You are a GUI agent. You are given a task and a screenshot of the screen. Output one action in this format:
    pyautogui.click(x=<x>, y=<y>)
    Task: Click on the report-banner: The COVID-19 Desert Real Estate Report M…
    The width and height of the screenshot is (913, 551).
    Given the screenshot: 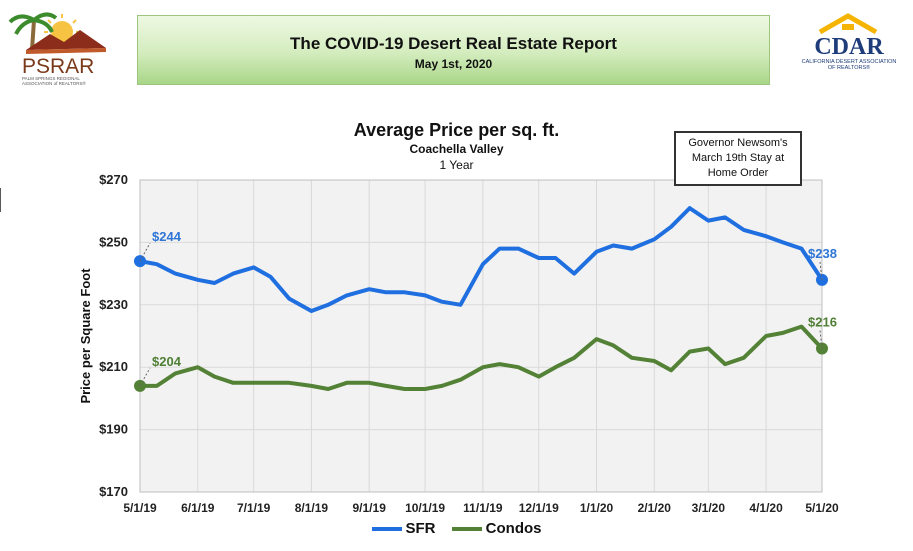 What is the action you would take?
    pyautogui.click(x=453, y=50)
    